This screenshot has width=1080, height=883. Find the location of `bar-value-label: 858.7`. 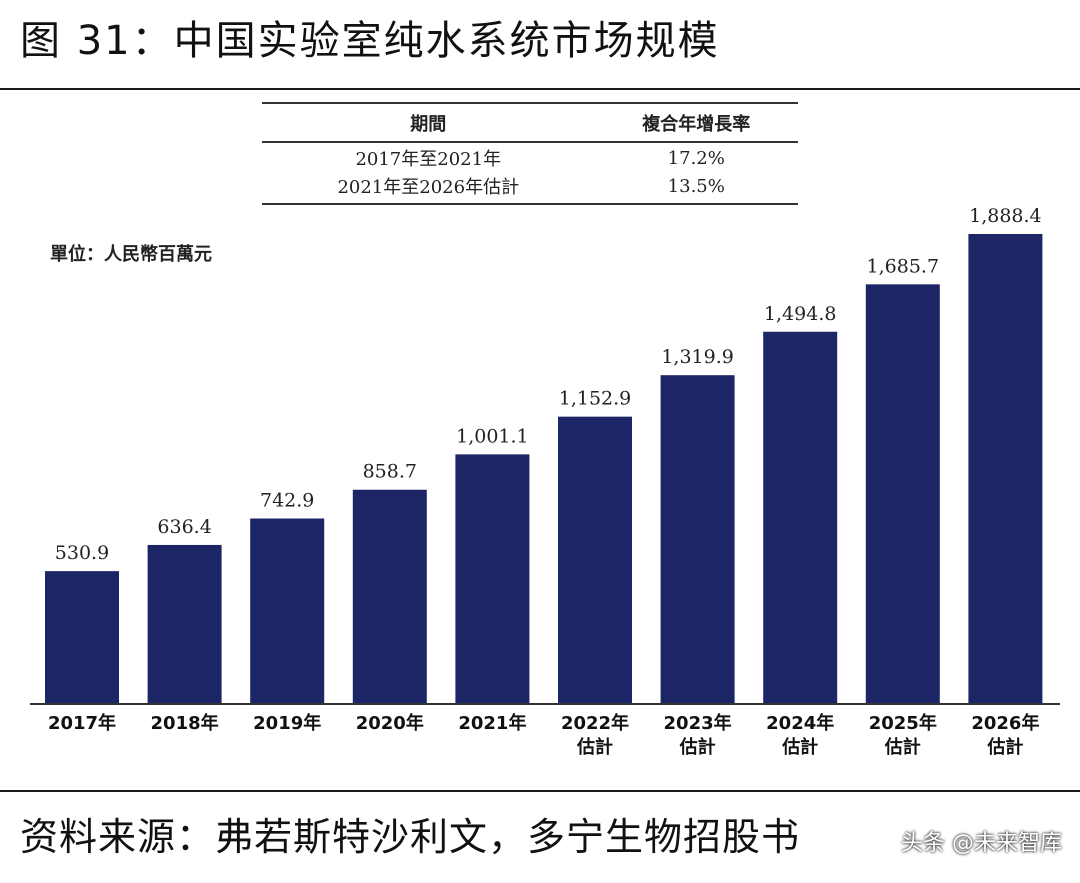

bar-value-label: 858.7 is located at coordinates (390, 472).